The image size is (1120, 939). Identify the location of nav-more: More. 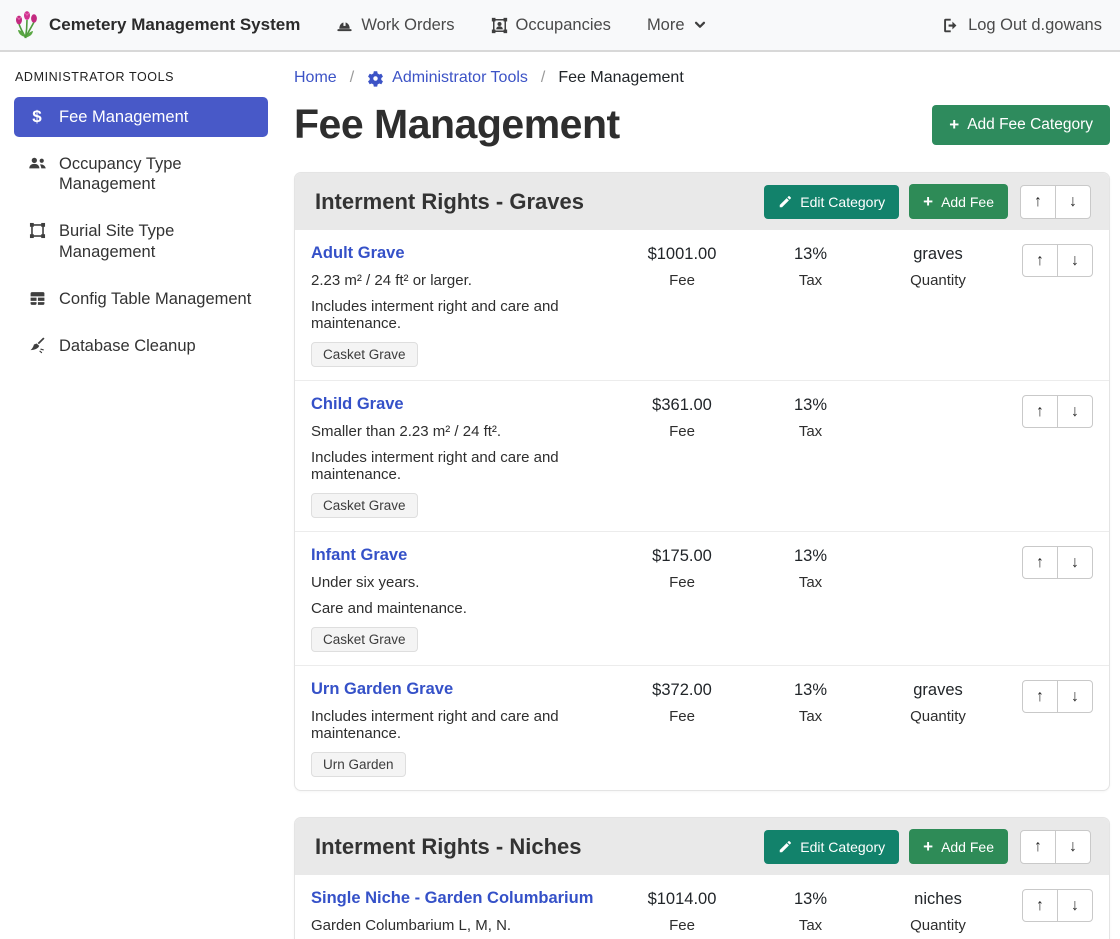
(677, 25).